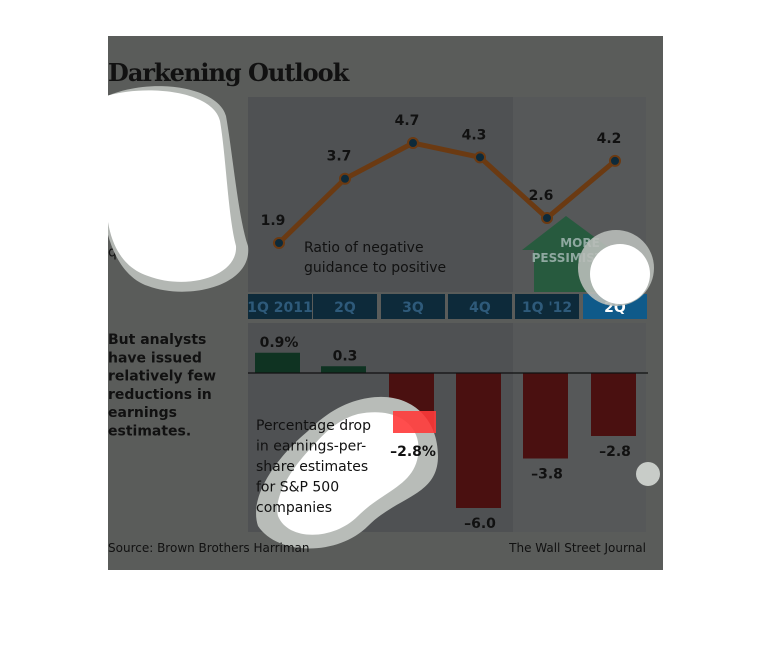 Image resolution: width=770 pixels, height=664 pixels. I want to click on line-data-labels: 1.9 3.7 4.7 4.3 2.6 4.2, so click(441, 171).